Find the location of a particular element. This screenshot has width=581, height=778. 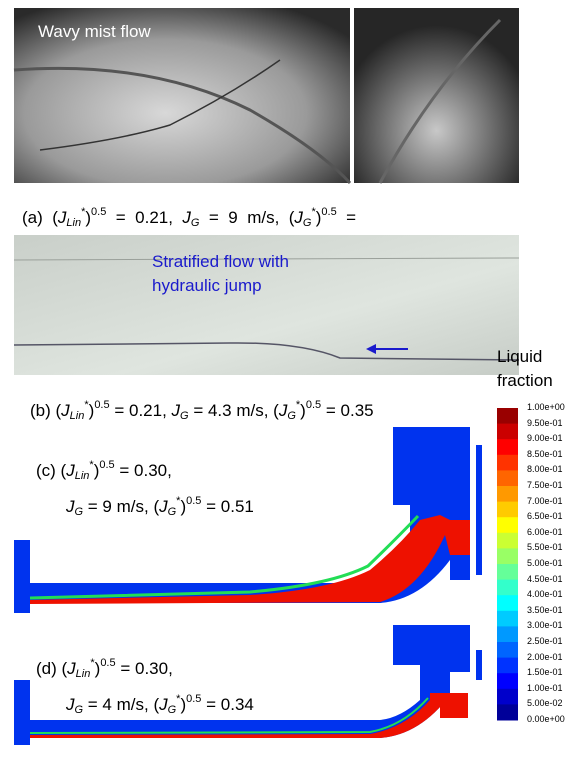

colorbar is located at coordinates (507, 564).